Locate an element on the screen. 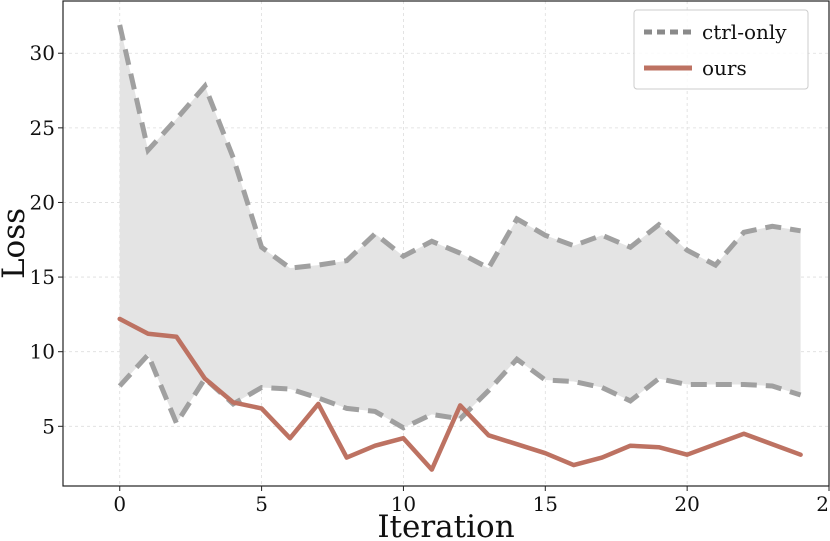 This screenshot has height=541, width=830. x-tick-label: 10 is located at coordinates (403, 504).